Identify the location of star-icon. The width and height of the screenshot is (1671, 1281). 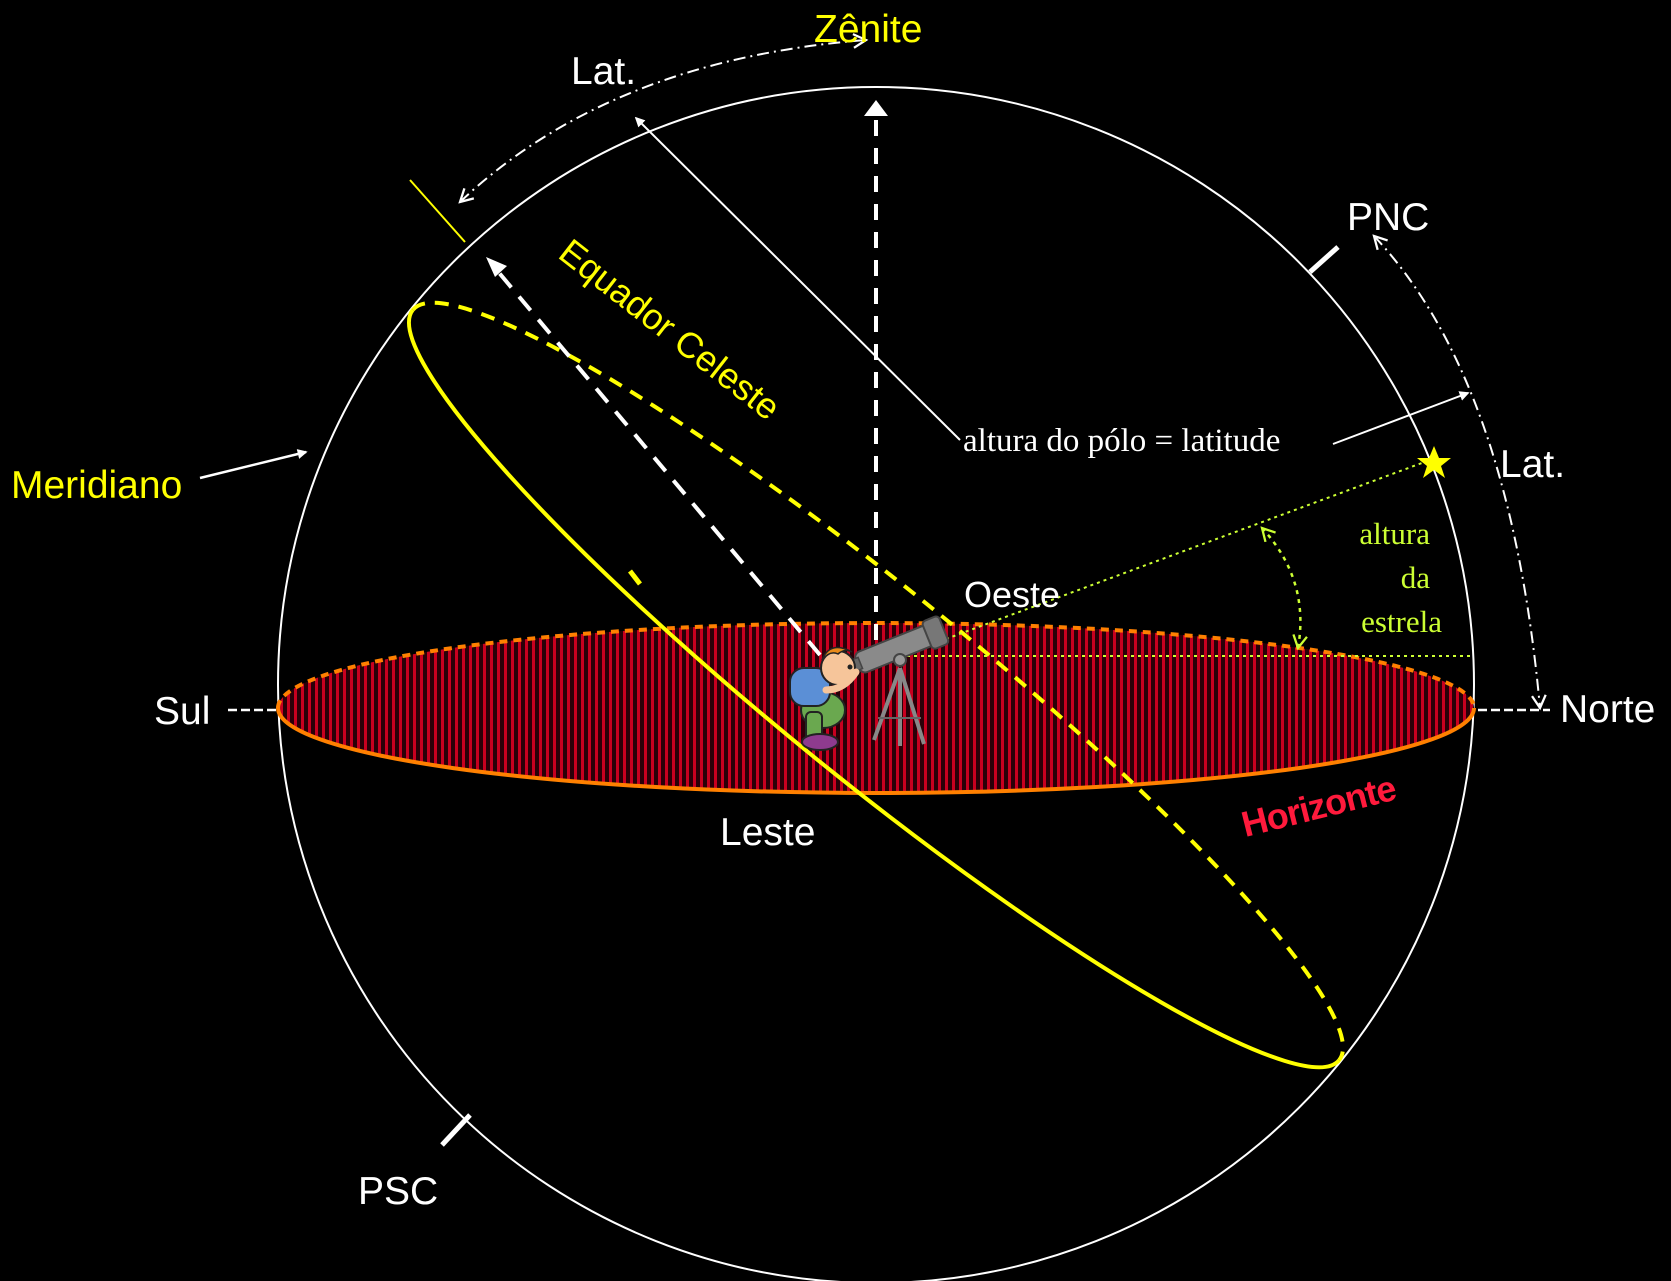
(1434, 462).